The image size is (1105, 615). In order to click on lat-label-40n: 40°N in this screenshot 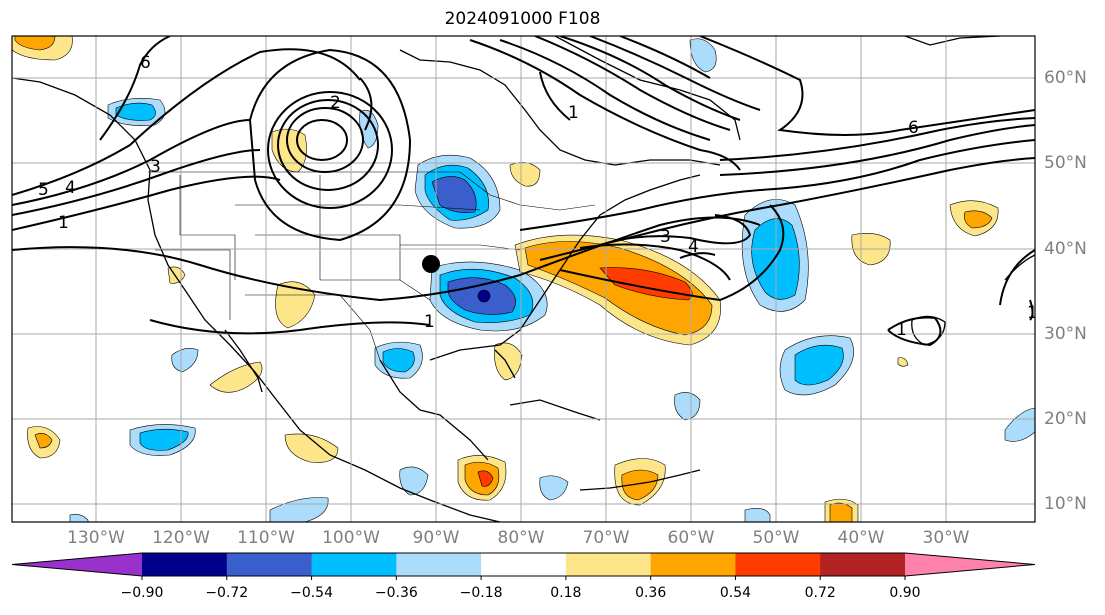, I will do `click(1065, 249)`.